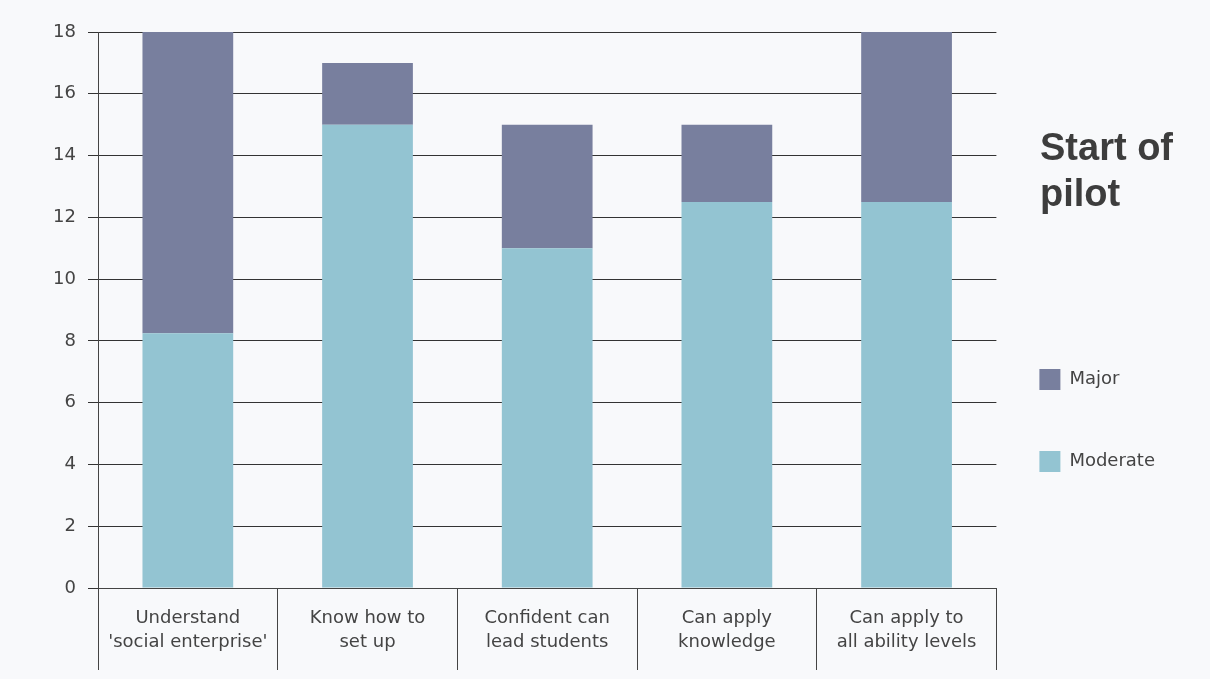  Describe the element at coordinates (64, 30) in the screenshot. I see `y-tick-label: 18` at that location.